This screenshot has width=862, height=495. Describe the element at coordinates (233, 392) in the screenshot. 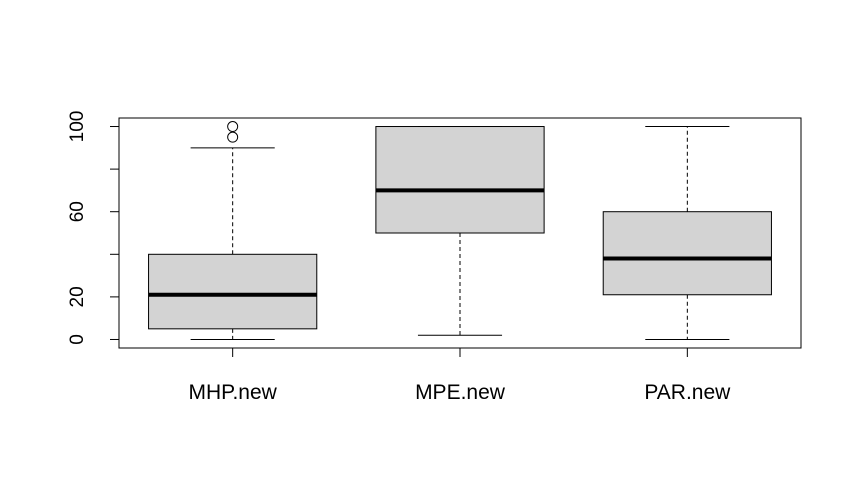

I see `x-category-label: MHP.new` at that location.